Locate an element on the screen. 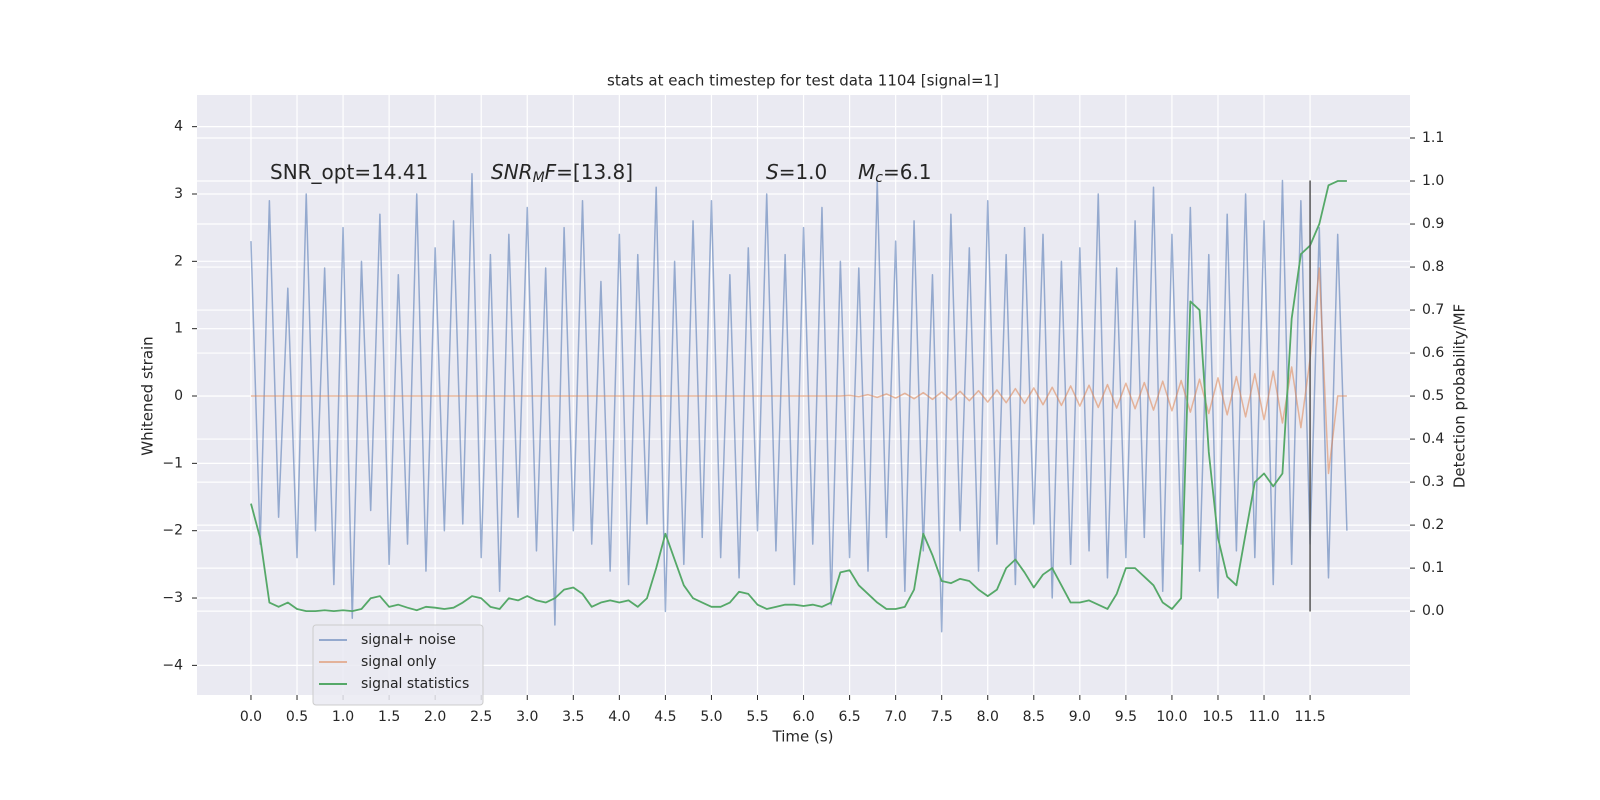 Image resolution: width=1600 pixels, height=800 pixels. x-tick-label: 5.0 is located at coordinates (711, 717).